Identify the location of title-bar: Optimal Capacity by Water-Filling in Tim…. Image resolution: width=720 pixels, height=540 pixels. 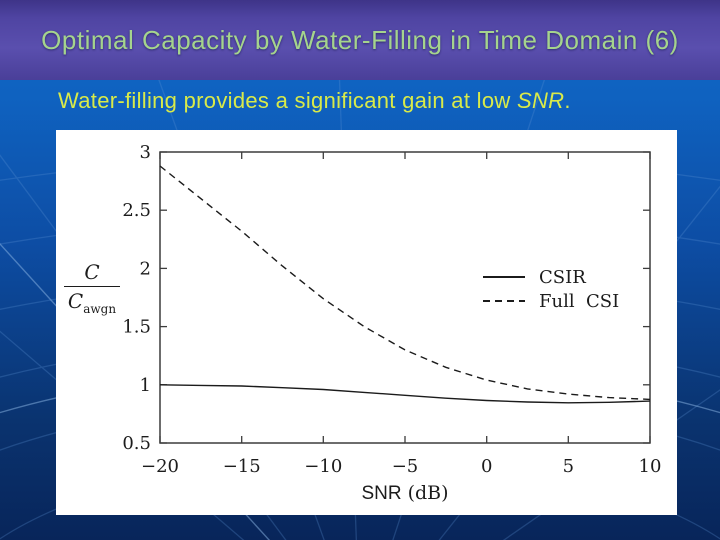
(360, 40).